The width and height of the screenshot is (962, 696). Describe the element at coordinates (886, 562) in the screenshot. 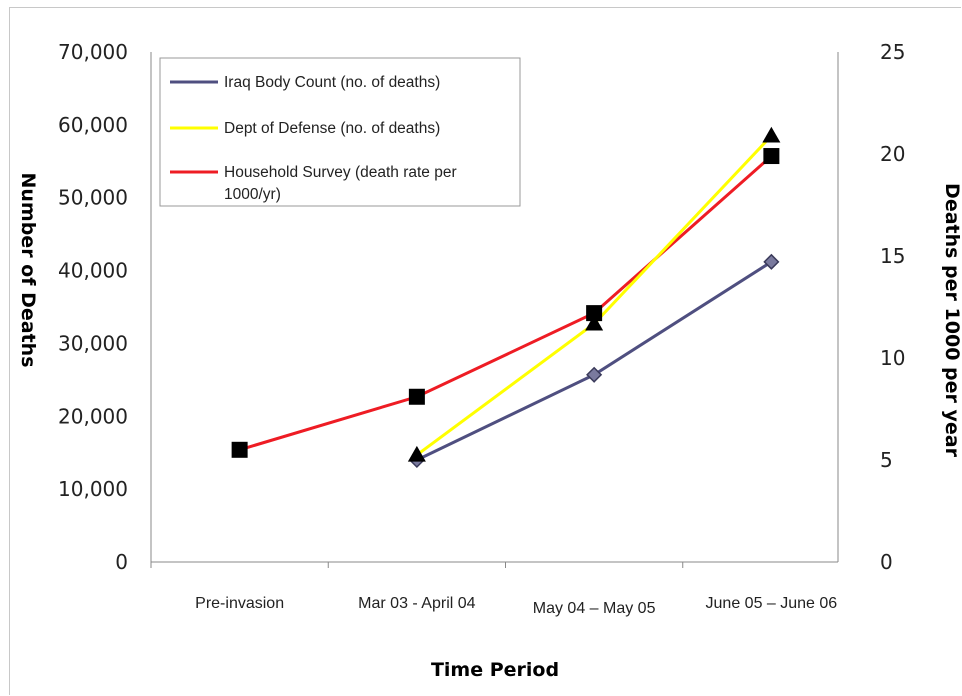

I see `y2-tick-label: 0` at that location.